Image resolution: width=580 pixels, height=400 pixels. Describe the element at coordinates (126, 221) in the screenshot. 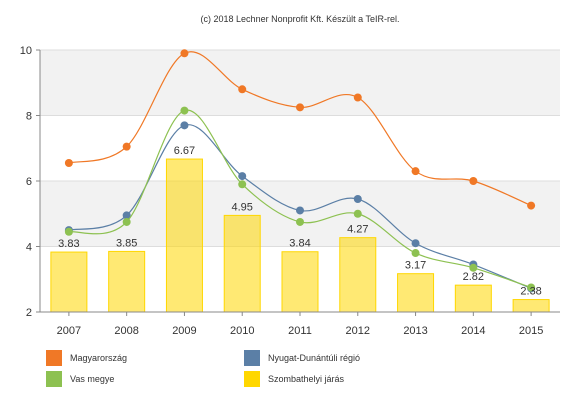

I see `point-vas-megye-2008` at that location.